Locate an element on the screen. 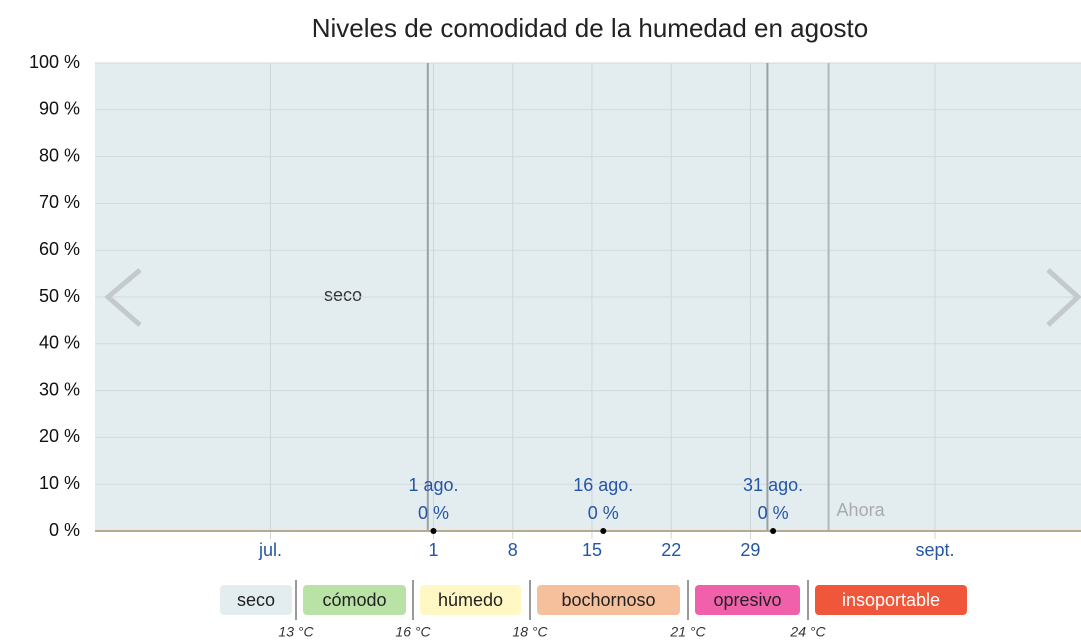 This screenshot has height=643, width=1081. legend-label: insoportable is located at coordinates (891, 600).